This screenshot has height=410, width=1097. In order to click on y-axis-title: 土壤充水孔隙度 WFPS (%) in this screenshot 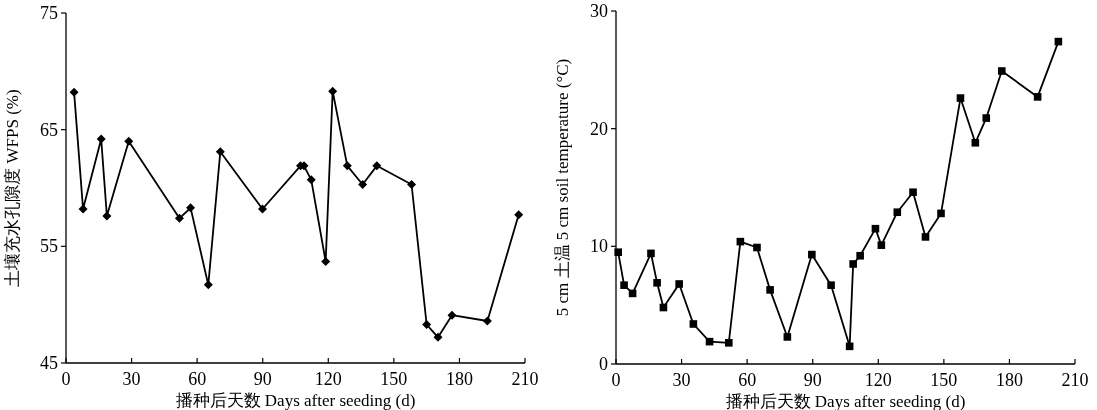, I will do `click(12, 188)`.